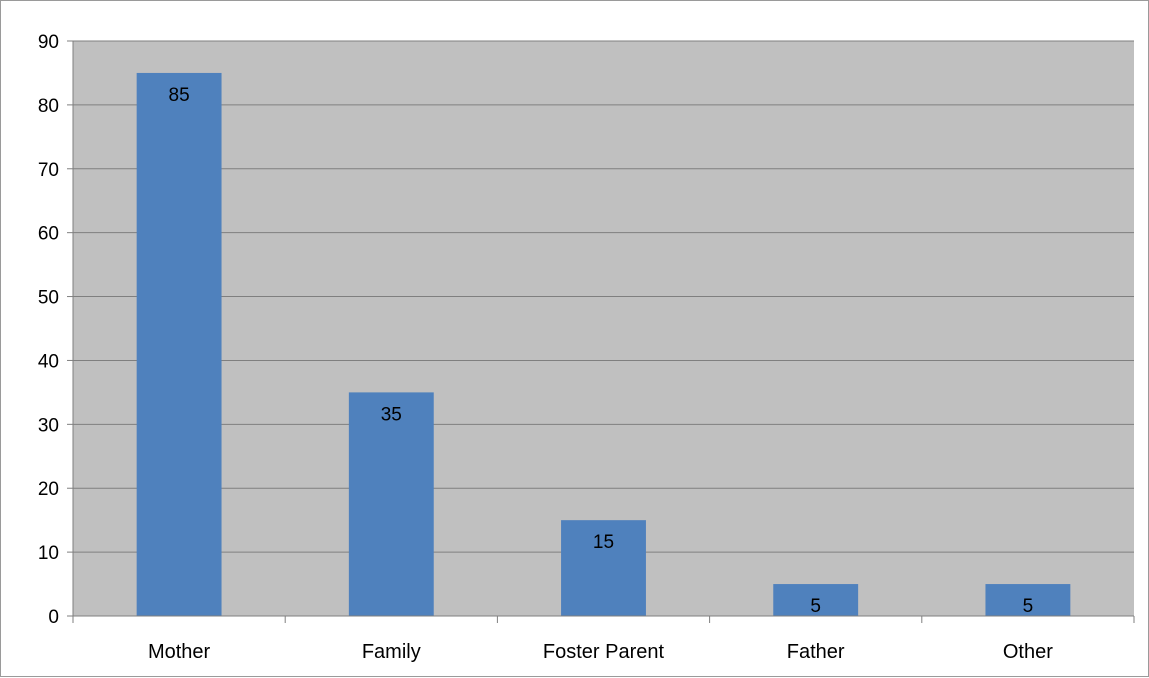 This screenshot has width=1149, height=678. What do you see at coordinates (391, 414) in the screenshot?
I see `data-label: 35` at bounding box center [391, 414].